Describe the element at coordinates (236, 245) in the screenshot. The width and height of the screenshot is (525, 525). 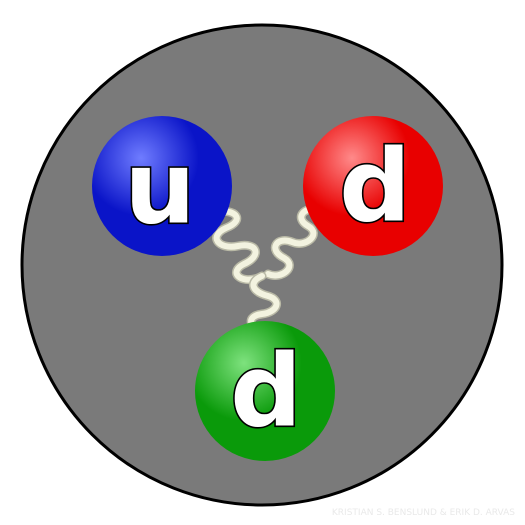
I see `gluon-line-up-center` at that location.